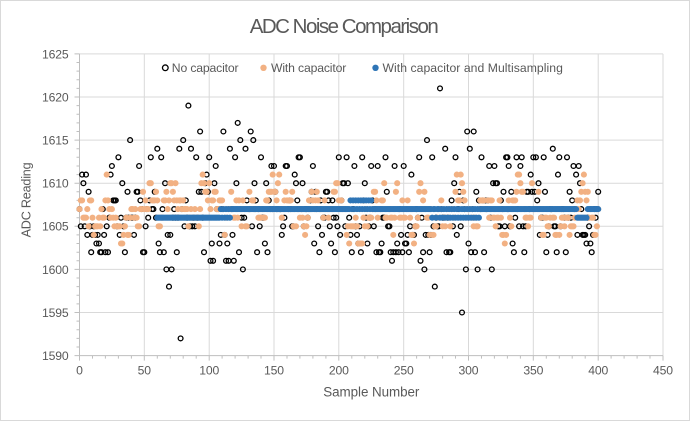 Image resolution: width=690 pixels, height=421 pixels. Describe the element at coordinates (473, 68) in the screenshot. I see `svg-text:With capacitor and Multisampli: With capacitor and Multisampling` at that location.